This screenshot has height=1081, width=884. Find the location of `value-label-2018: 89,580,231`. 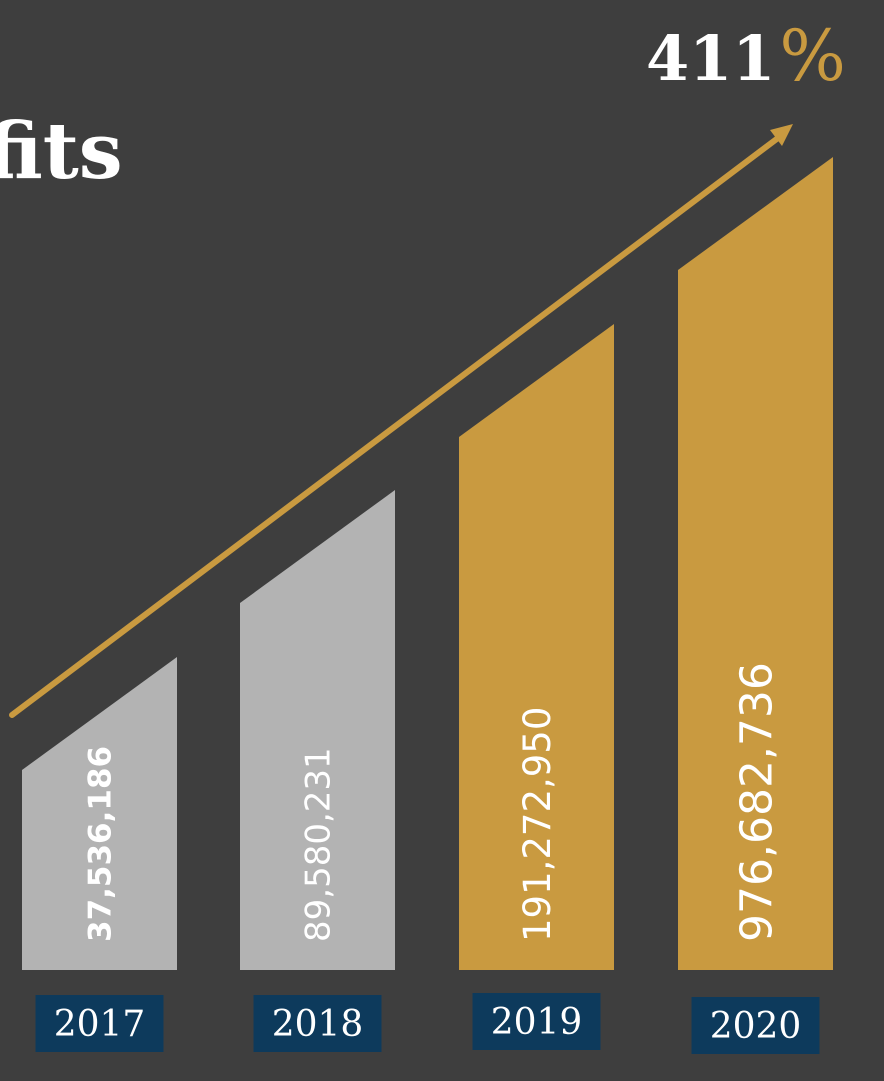

value-label-2018: 89,580,231 is located at coordinates (319, 844).